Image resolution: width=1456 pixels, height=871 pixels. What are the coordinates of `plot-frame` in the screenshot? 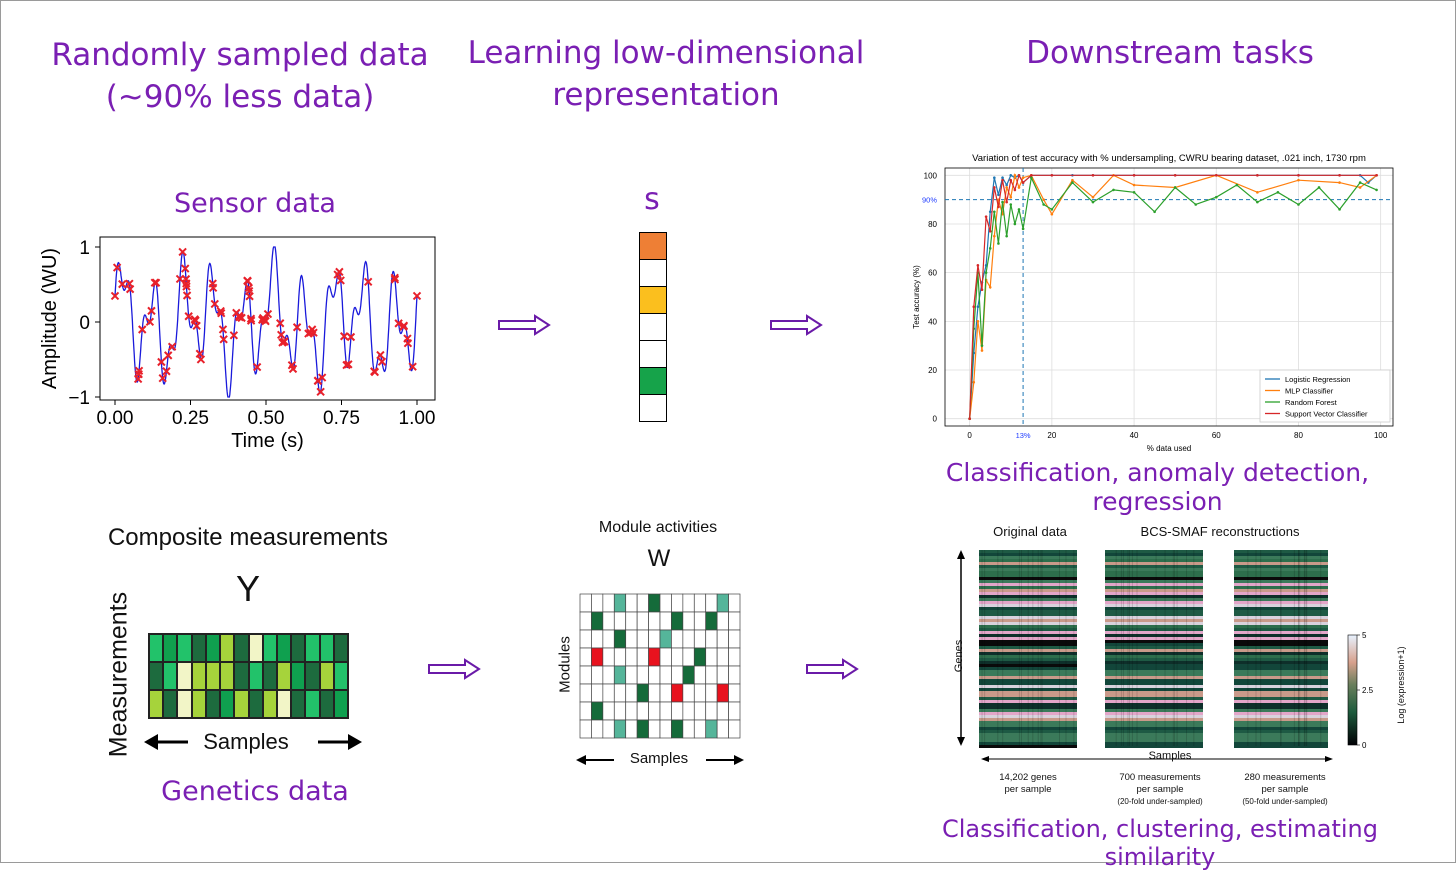 It's located at (267, 318).